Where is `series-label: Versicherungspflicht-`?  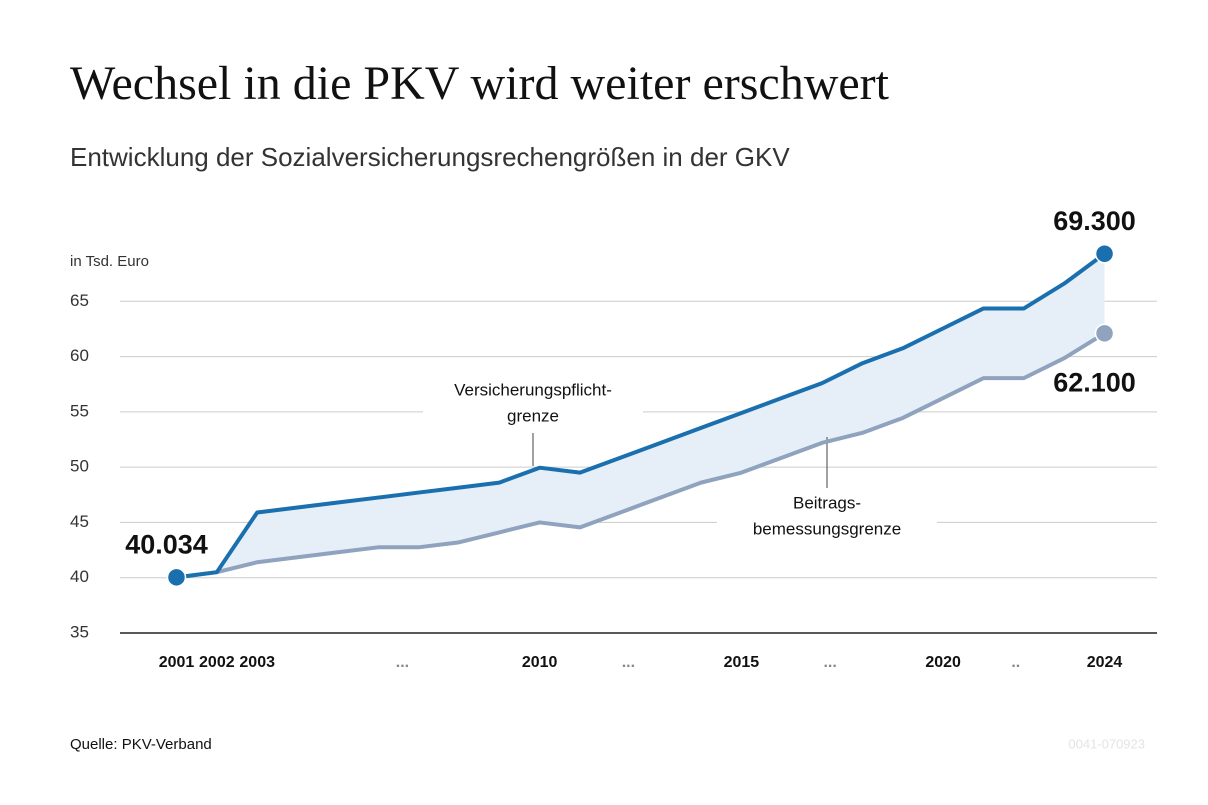
series-label: Versicherungspflicht- is located at coordinates (533, 389).